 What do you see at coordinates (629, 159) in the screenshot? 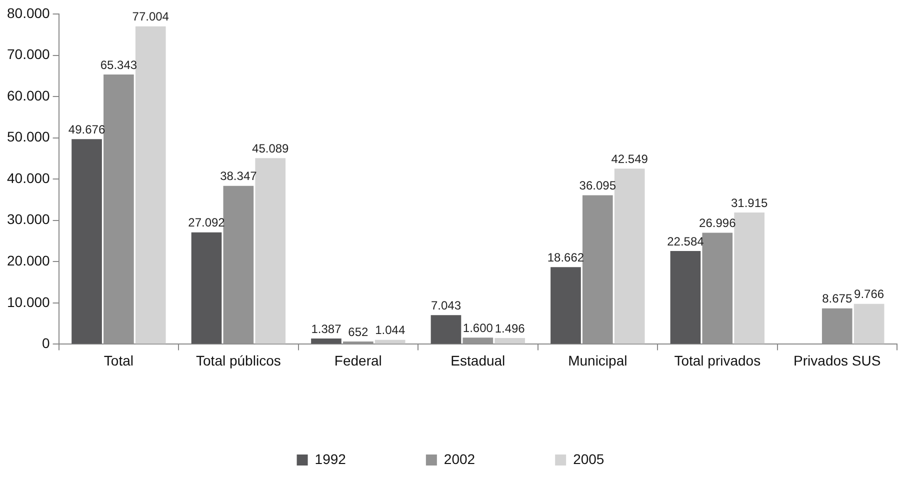
I see `data-label: 42.549` at bounding box center [629, 159].